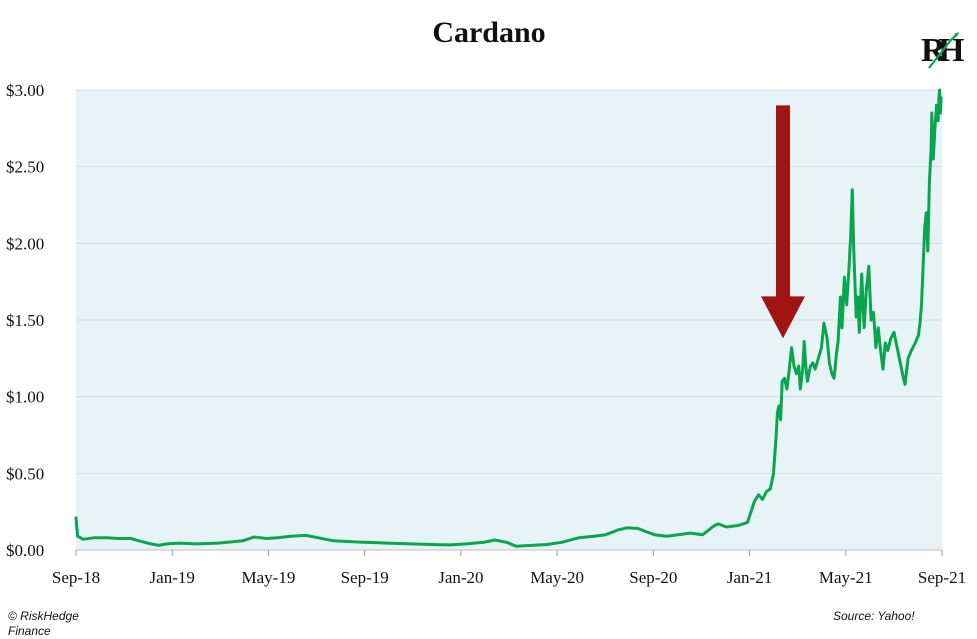  I want to click on x-tick-label: Sep-20, so click(653, 577).